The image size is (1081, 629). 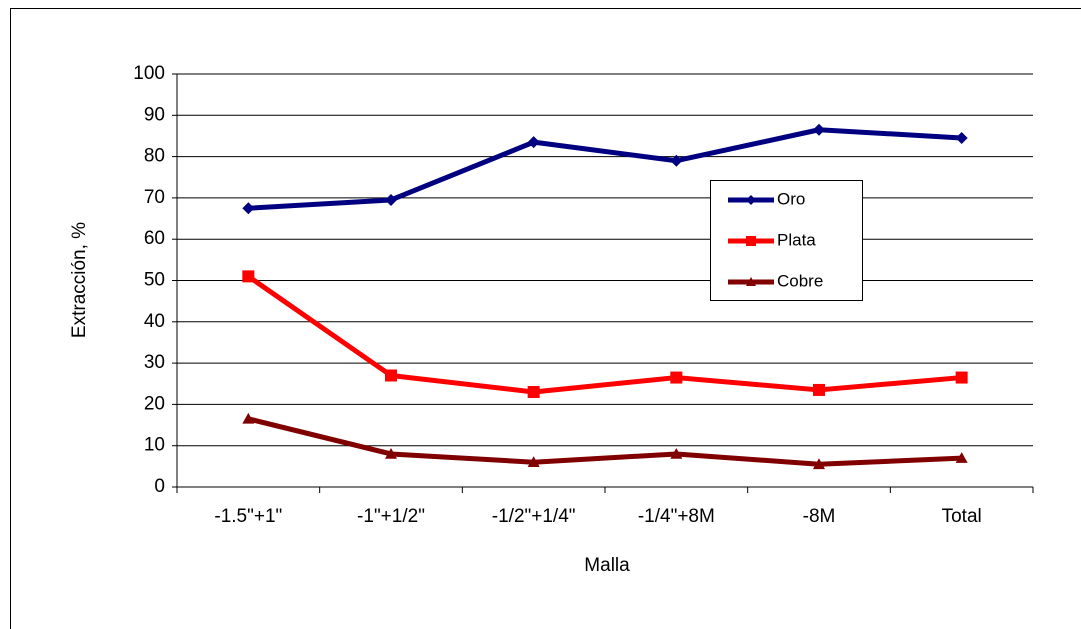 What do you see at coordinates (154, 114) in the screenshot?
I see `y-tick-label: 90` at bounding box center [154, 114].